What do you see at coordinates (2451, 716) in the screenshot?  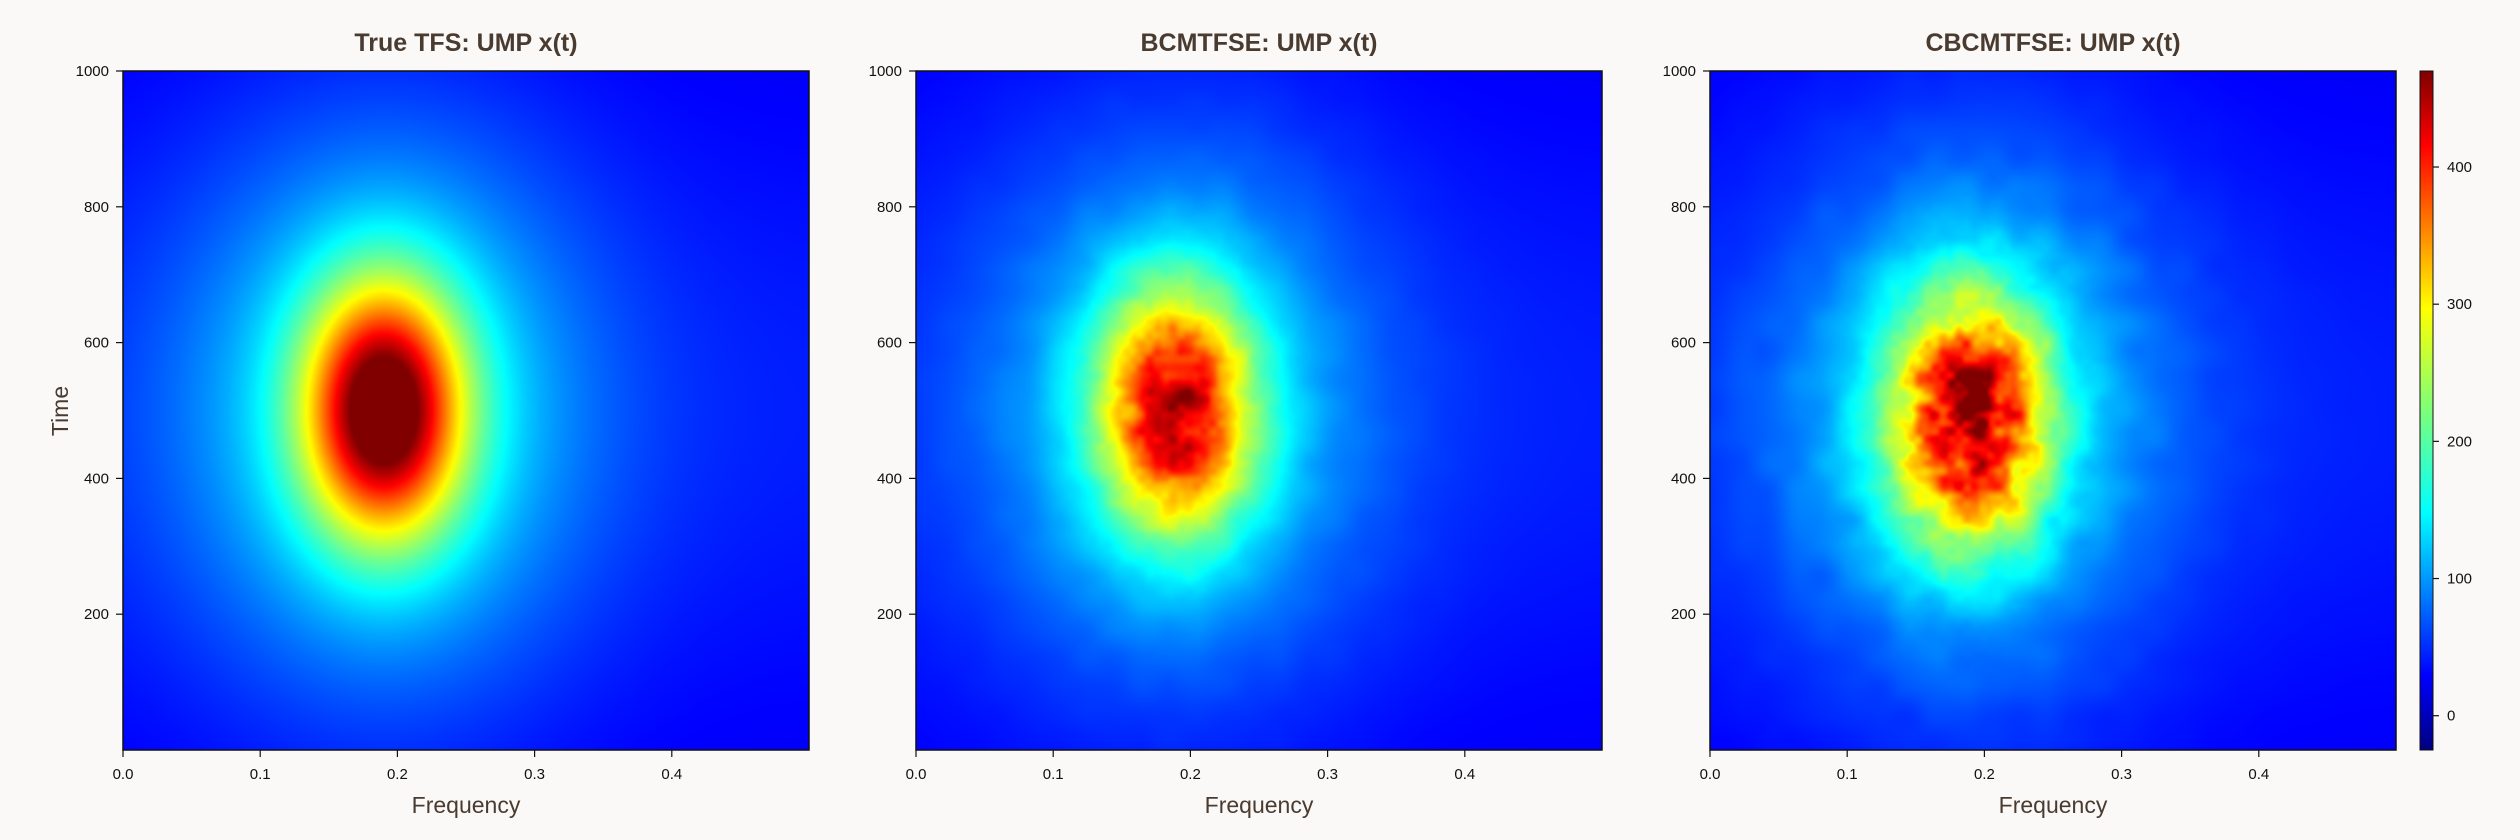 I see `colorbar-tick-label: 0` at bounding box center [2451, 716].